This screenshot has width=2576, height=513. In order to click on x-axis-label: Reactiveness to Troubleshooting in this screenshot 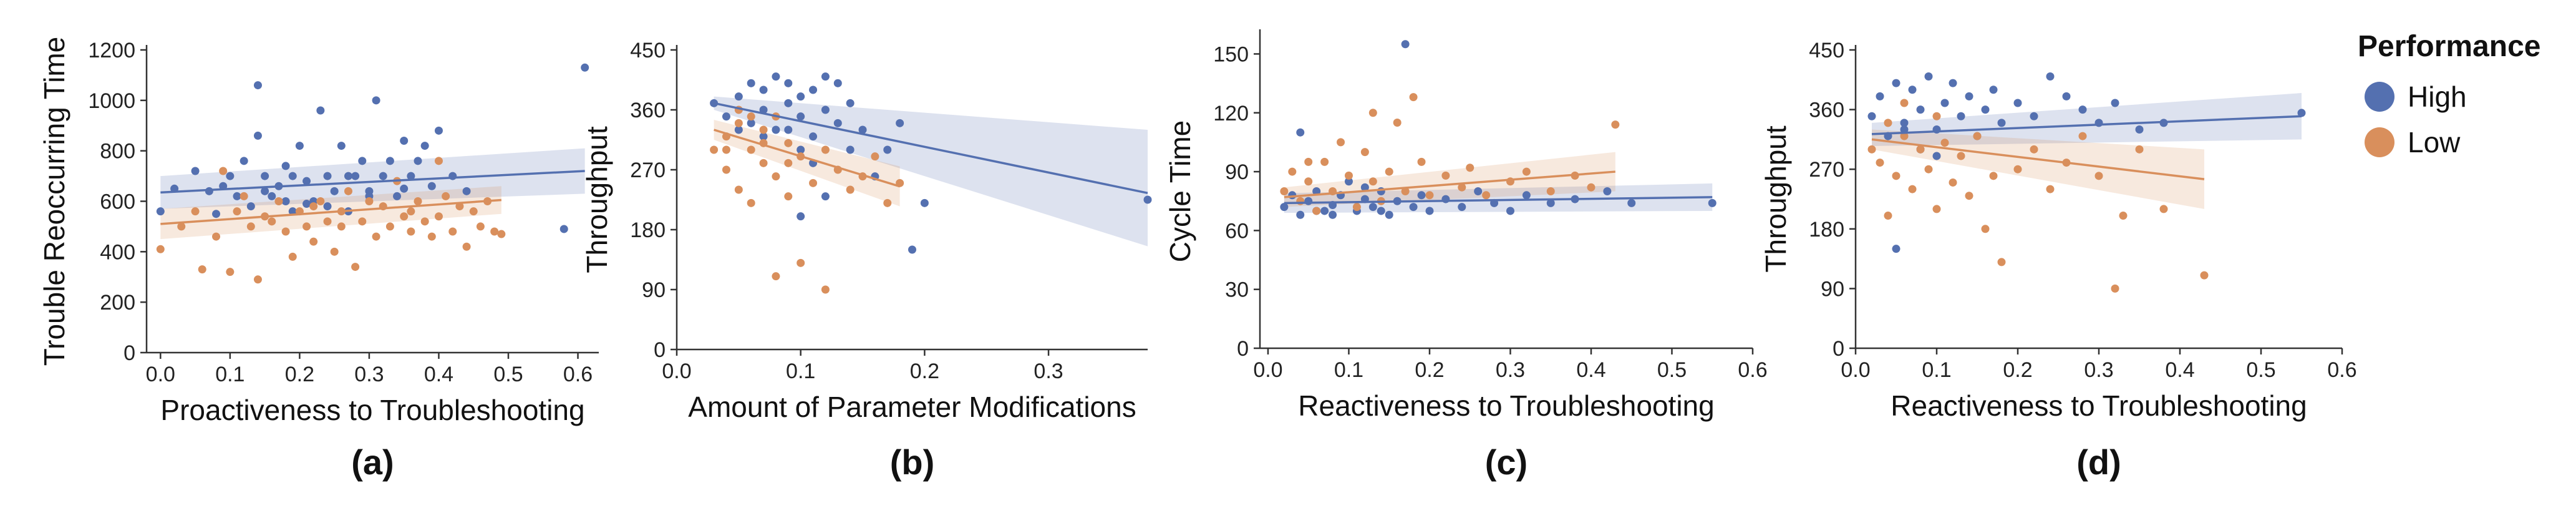, I will do `click(1506, 405)`.